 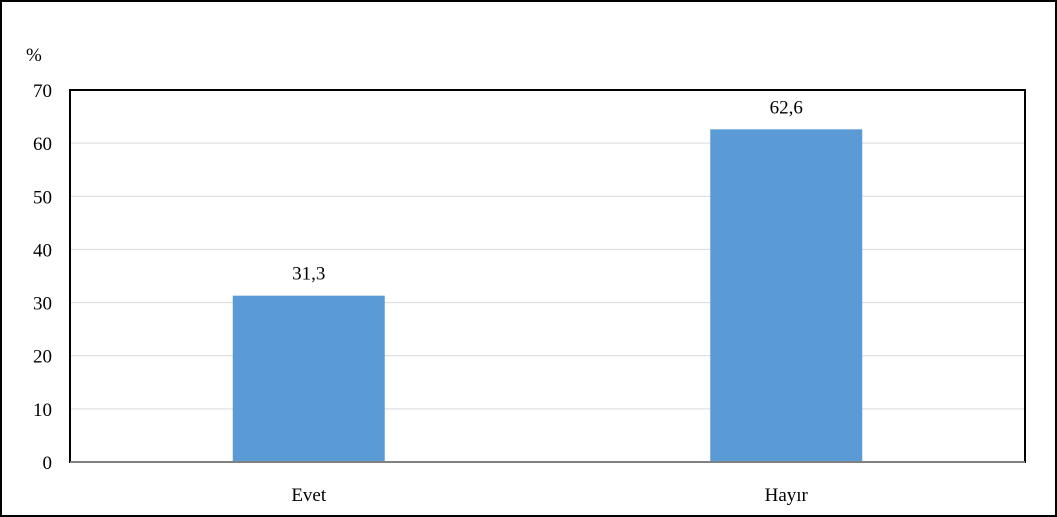 I want to click on y-axis-ticks: 0 10 20 30 40 50 60 70, so click(x=42, y=277).